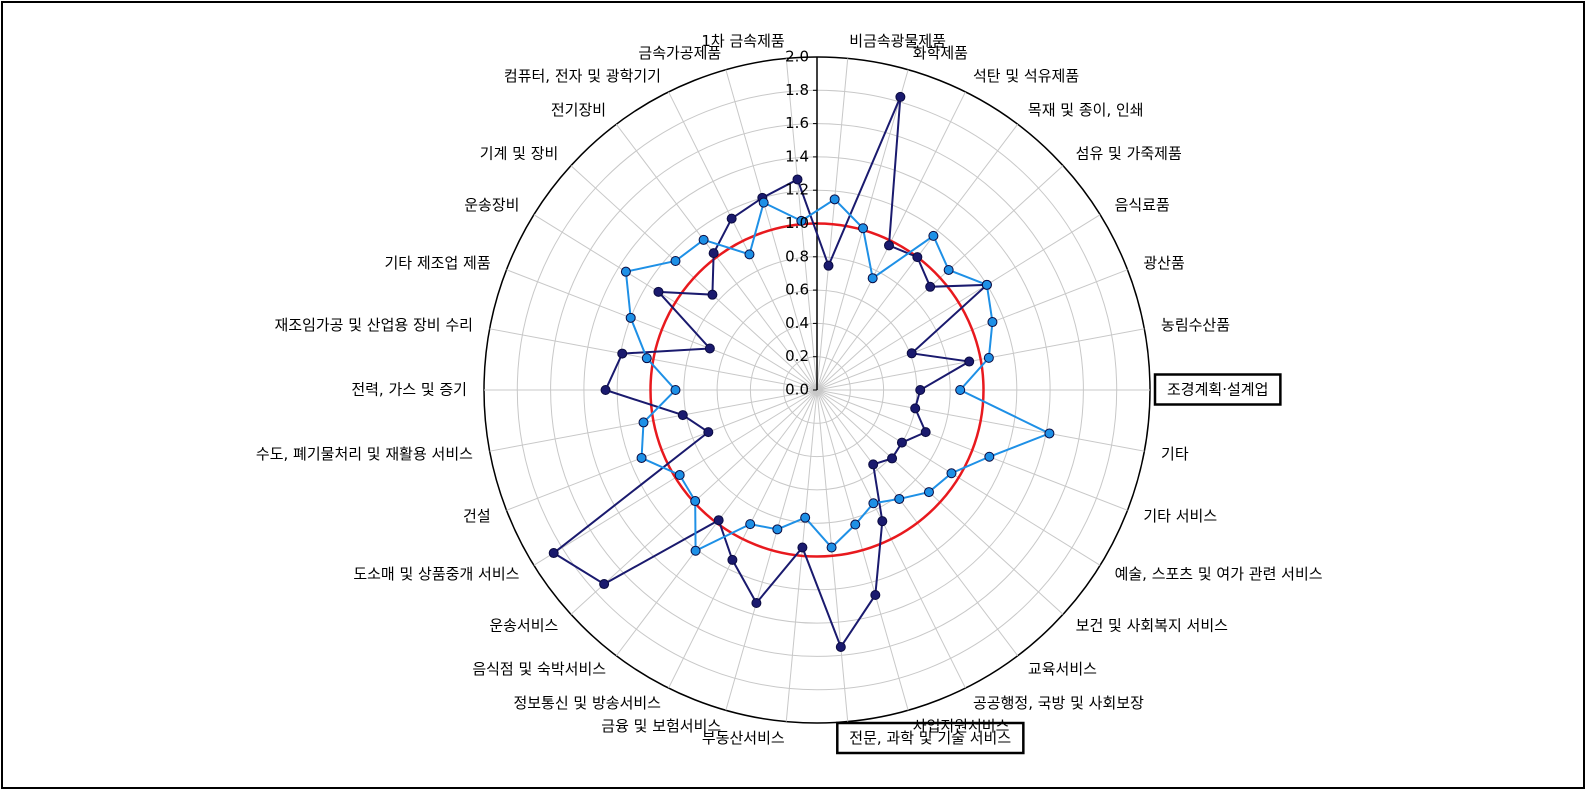  I want to click on category-label: 운송장비, so click(491, 205).